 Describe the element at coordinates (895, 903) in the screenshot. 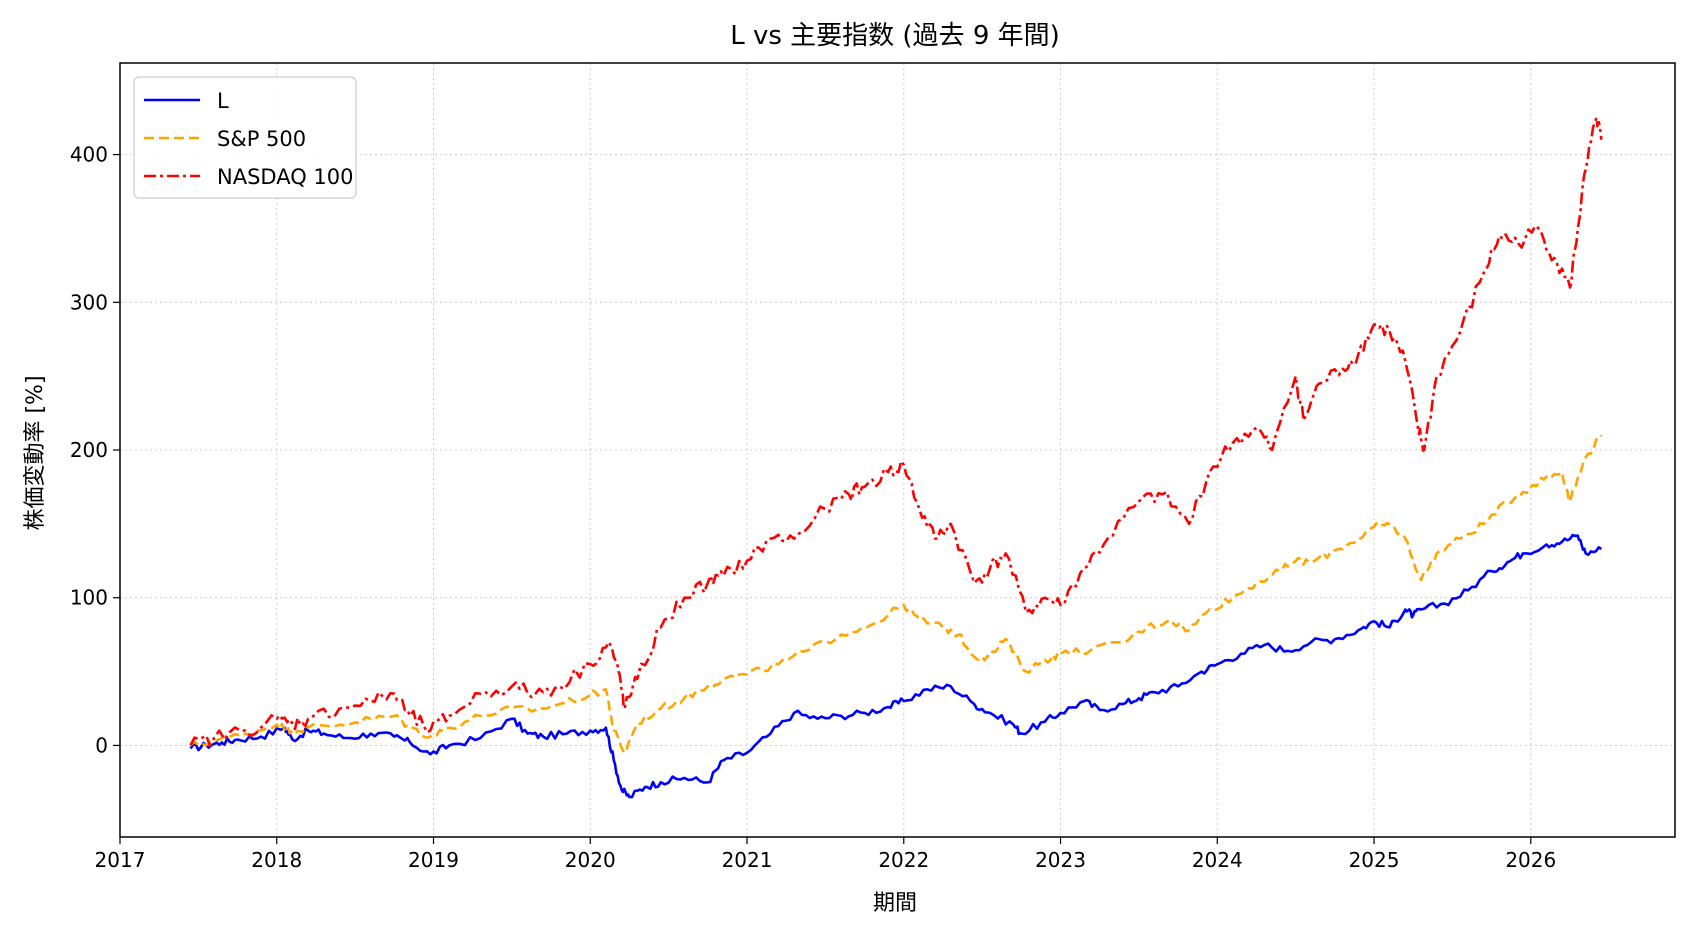

I see `x-axis-title: 期間` at that location.